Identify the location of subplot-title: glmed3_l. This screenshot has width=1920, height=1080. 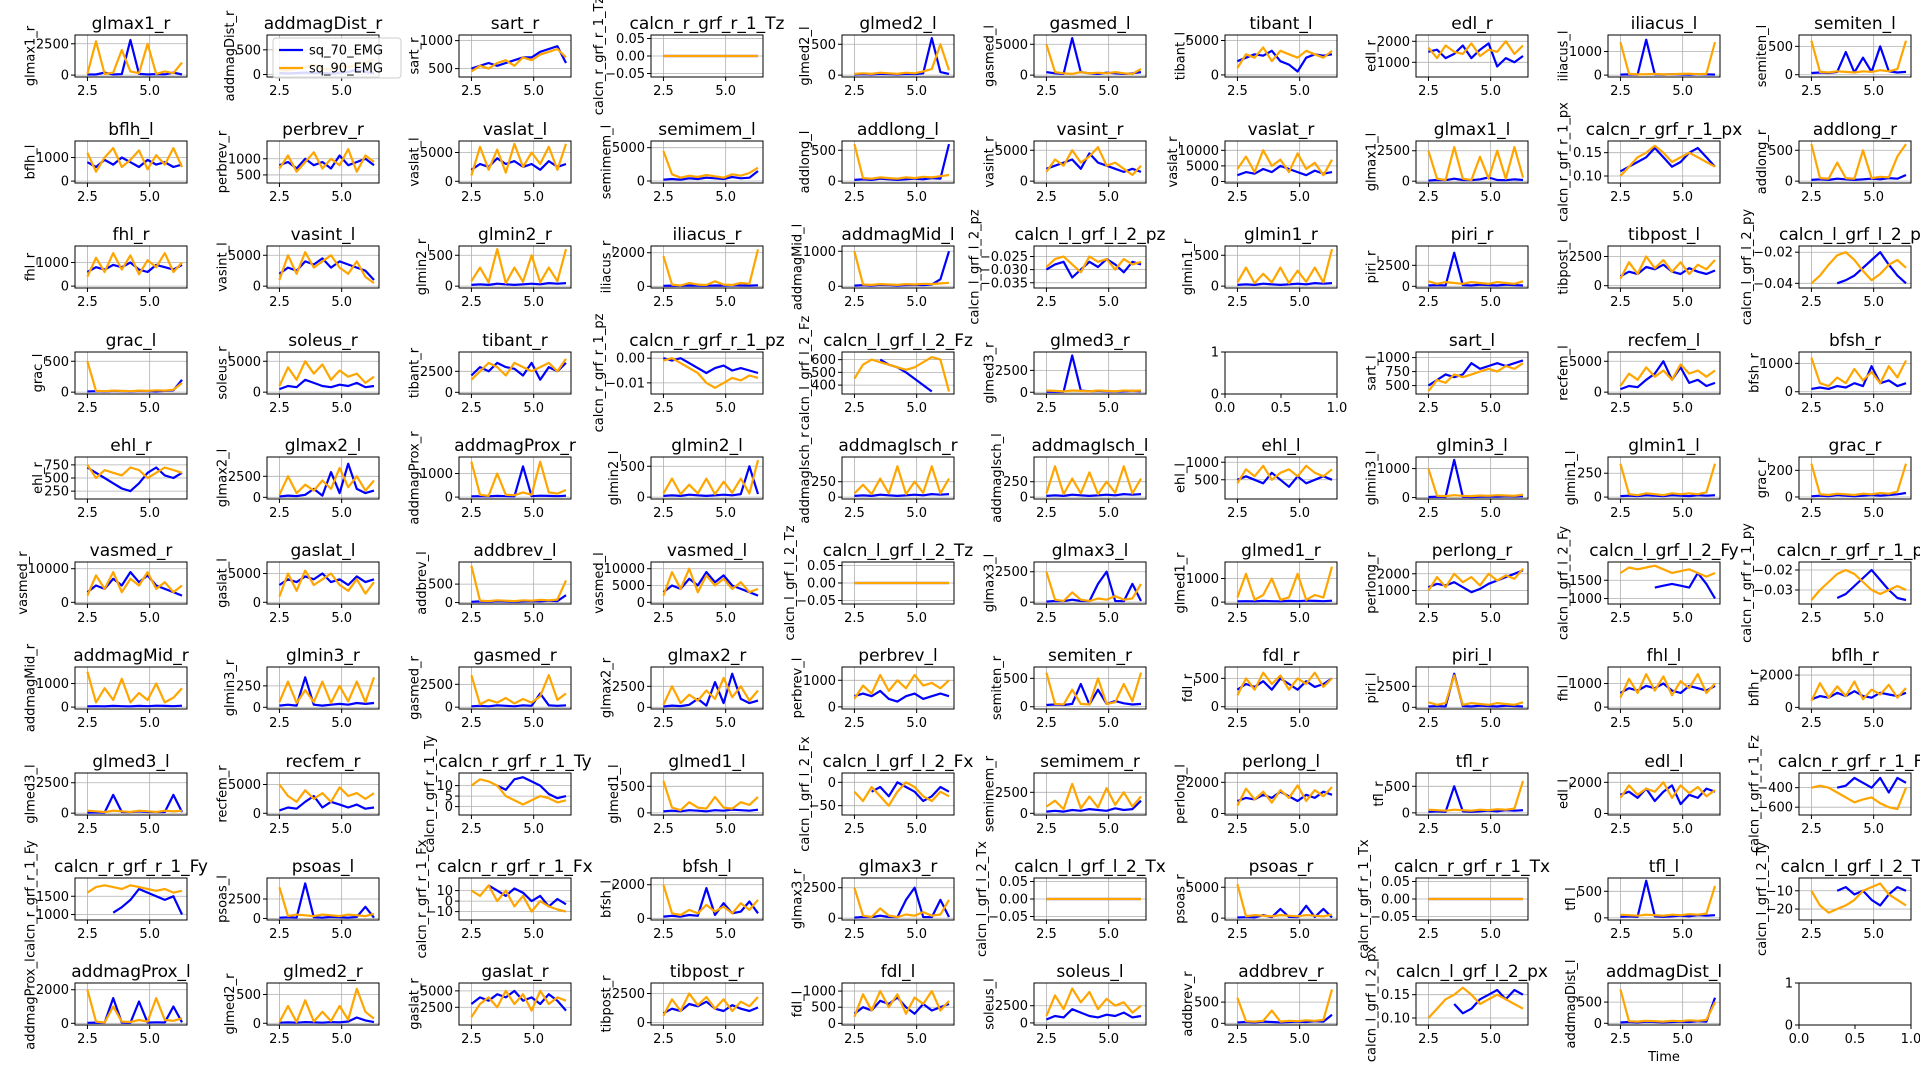
(130, 762).